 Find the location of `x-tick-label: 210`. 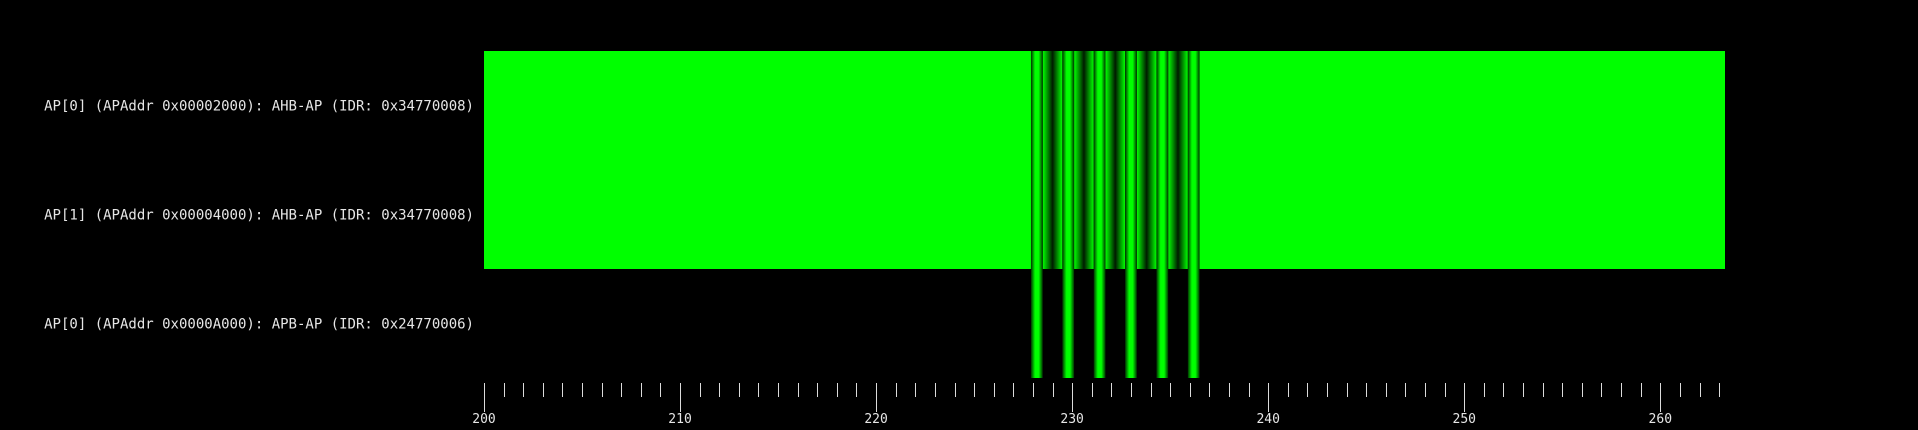

x-tick-label: 210 is located at coordinates (679, 419).